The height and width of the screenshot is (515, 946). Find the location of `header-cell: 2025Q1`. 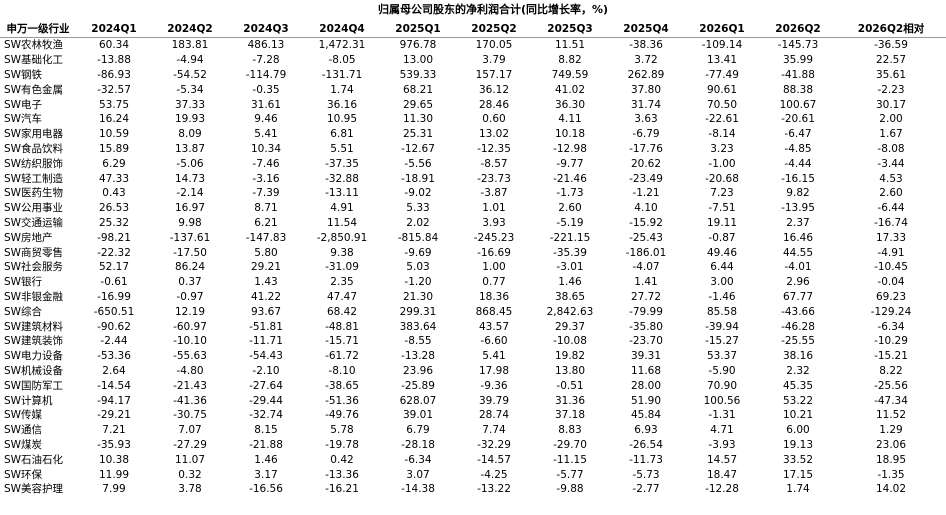

header-cell: 2025Q1 is located at coordinates (418, 29).